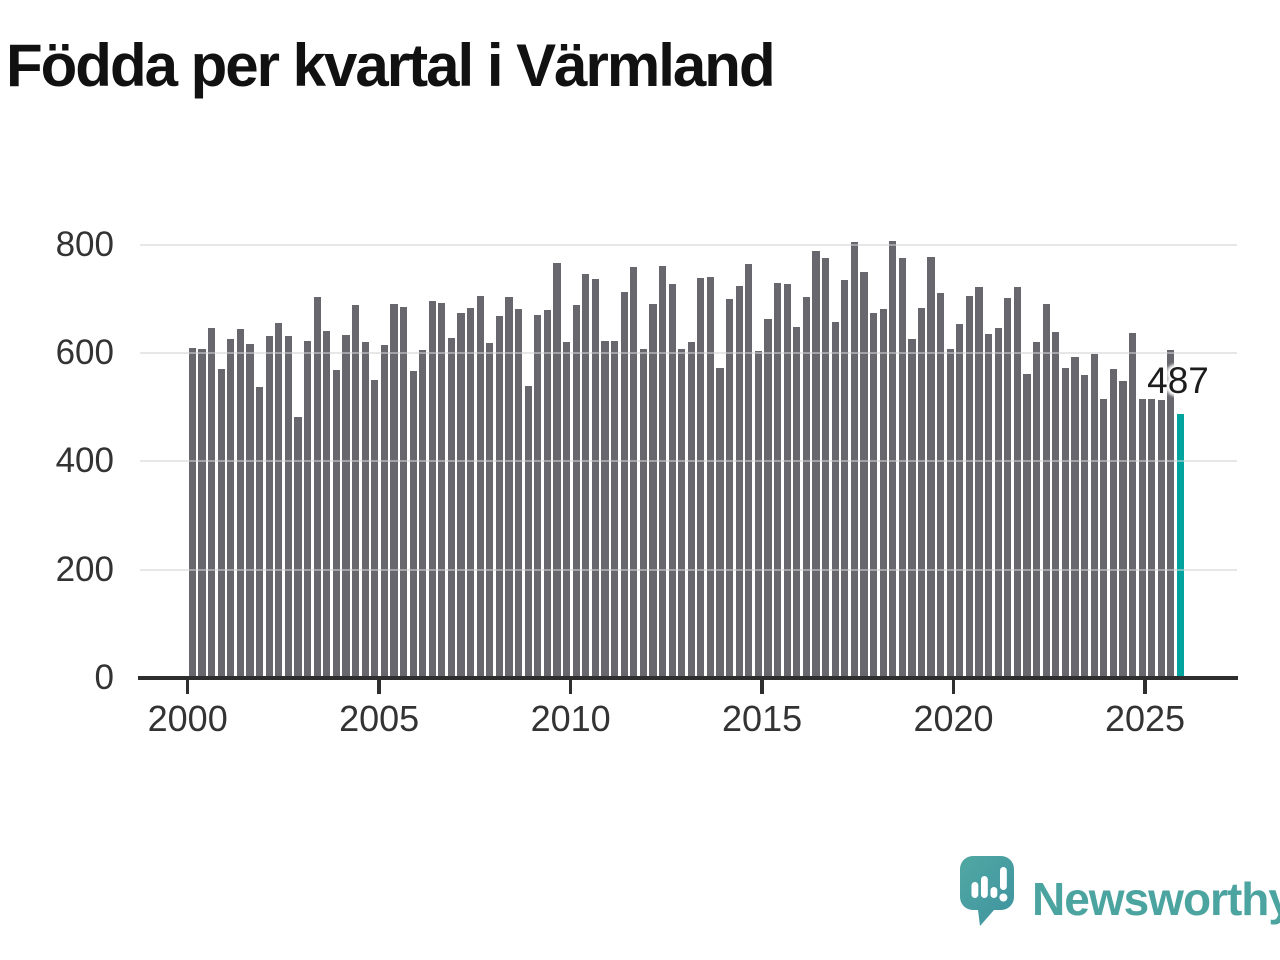 The image size is (1280, 960). What do you see at coordinates (84, 569) in the screenshot?
I see `y-axis-label: 200` at bounding box center [84, 569].